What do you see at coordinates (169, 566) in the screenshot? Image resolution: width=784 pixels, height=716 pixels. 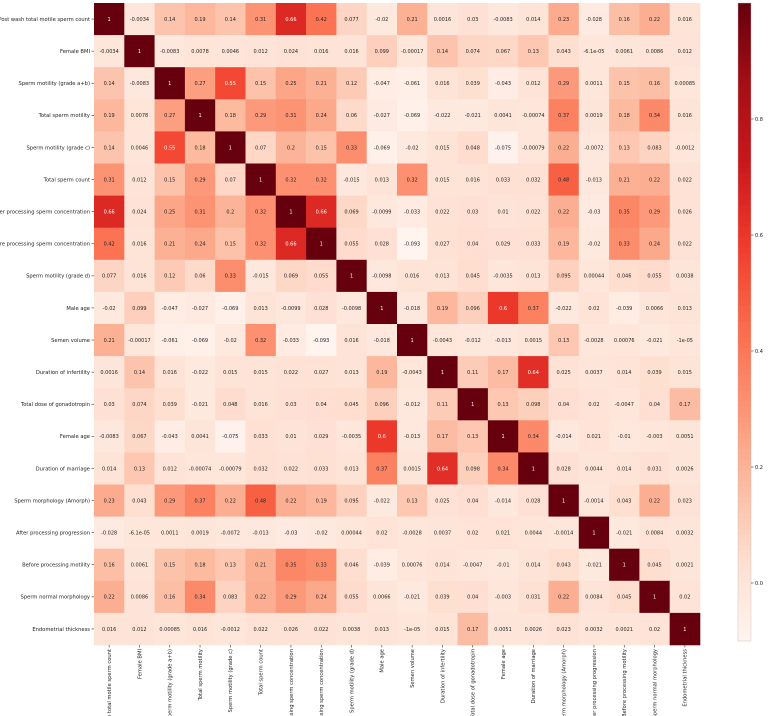 I see `cell-value-label: 0.15` at bounding box center [169, 566].